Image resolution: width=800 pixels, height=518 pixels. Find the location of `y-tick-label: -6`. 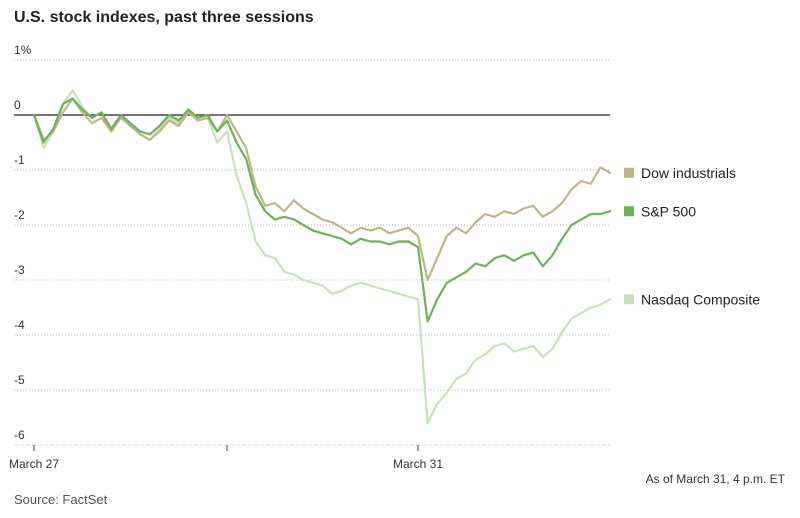

y-tick-label: -6 is located at coordinates (19, 435).